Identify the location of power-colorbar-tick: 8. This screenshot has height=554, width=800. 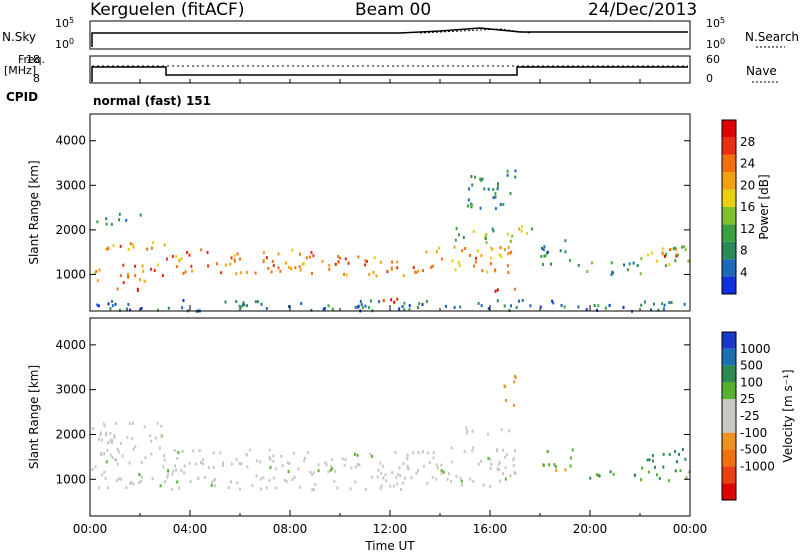
(744, 251).